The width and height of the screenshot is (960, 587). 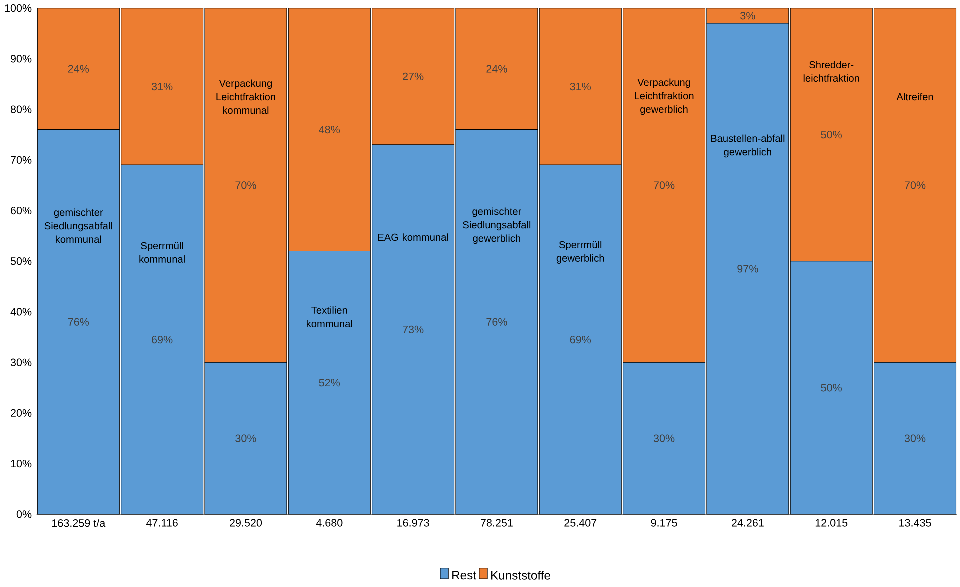 What do you see at coordinates (18, 8) in the screenshot?
I see `y-tick-label: 100%` at bounding box center [18, 8].